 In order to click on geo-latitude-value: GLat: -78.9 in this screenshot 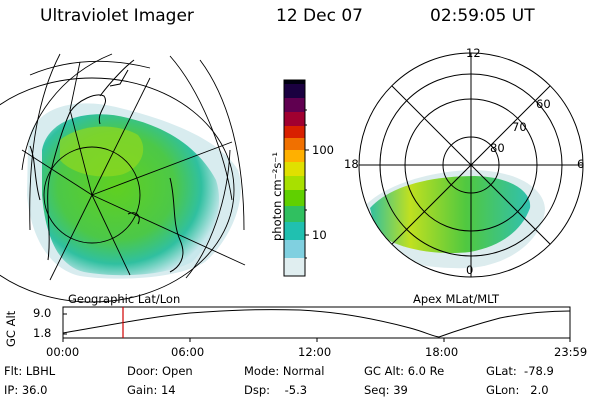, I will do `click(520, 371)`.